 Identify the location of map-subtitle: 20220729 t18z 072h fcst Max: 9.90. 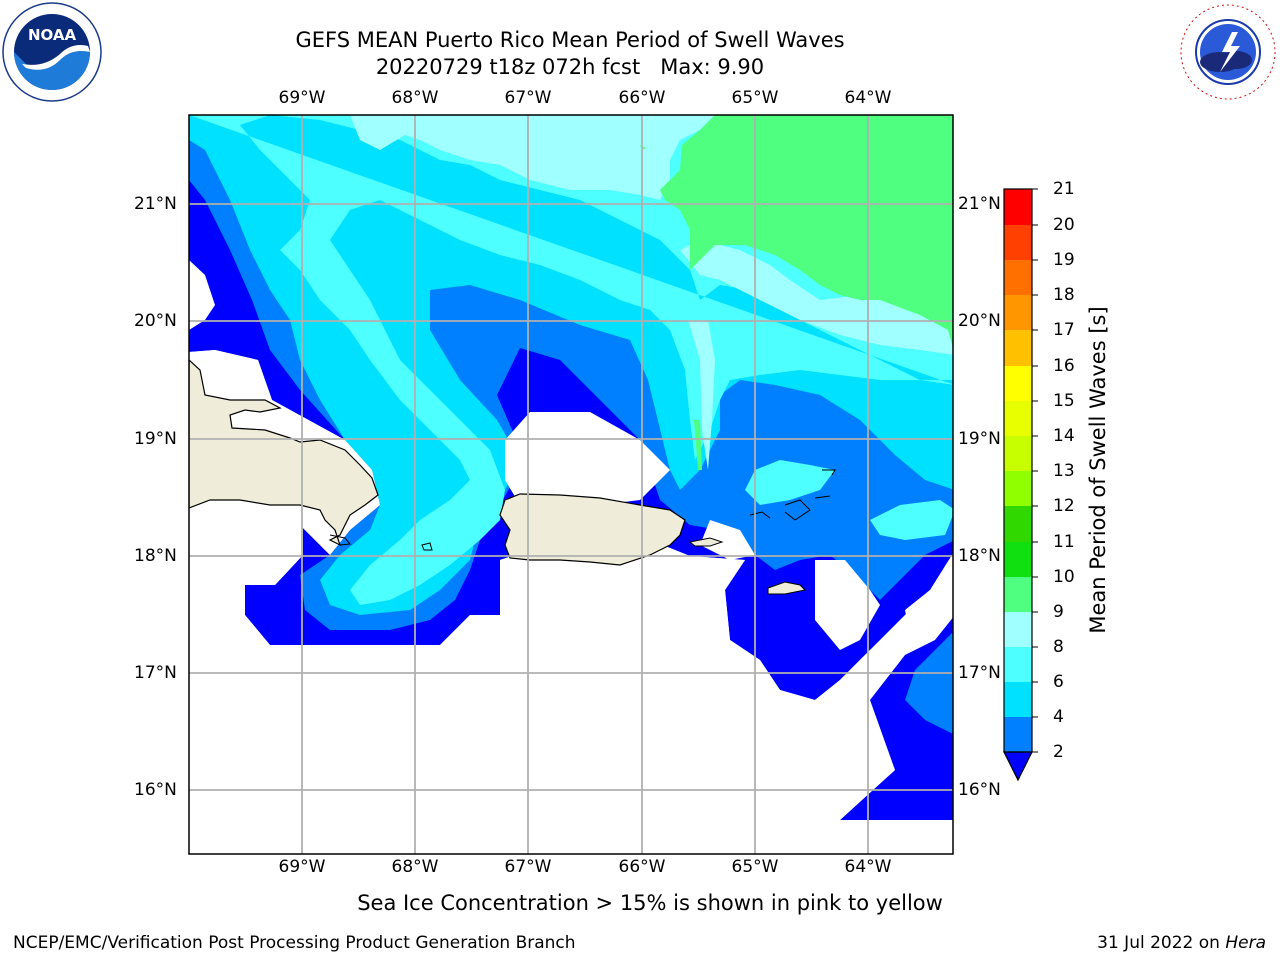
(570, 67).